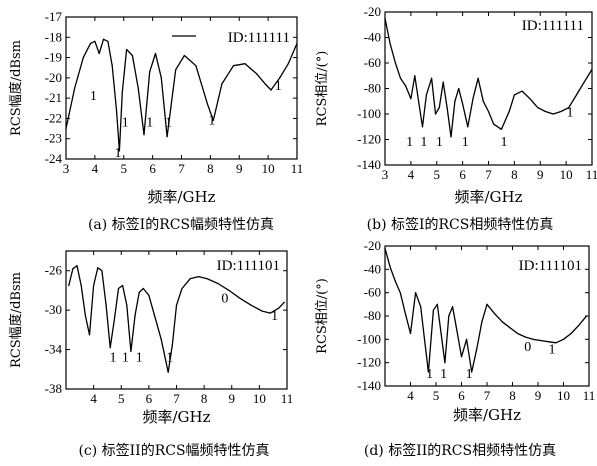 The width and height of the screenshot is (597, 466). I want to click on y-tick-label: -38, so click(53, 388).